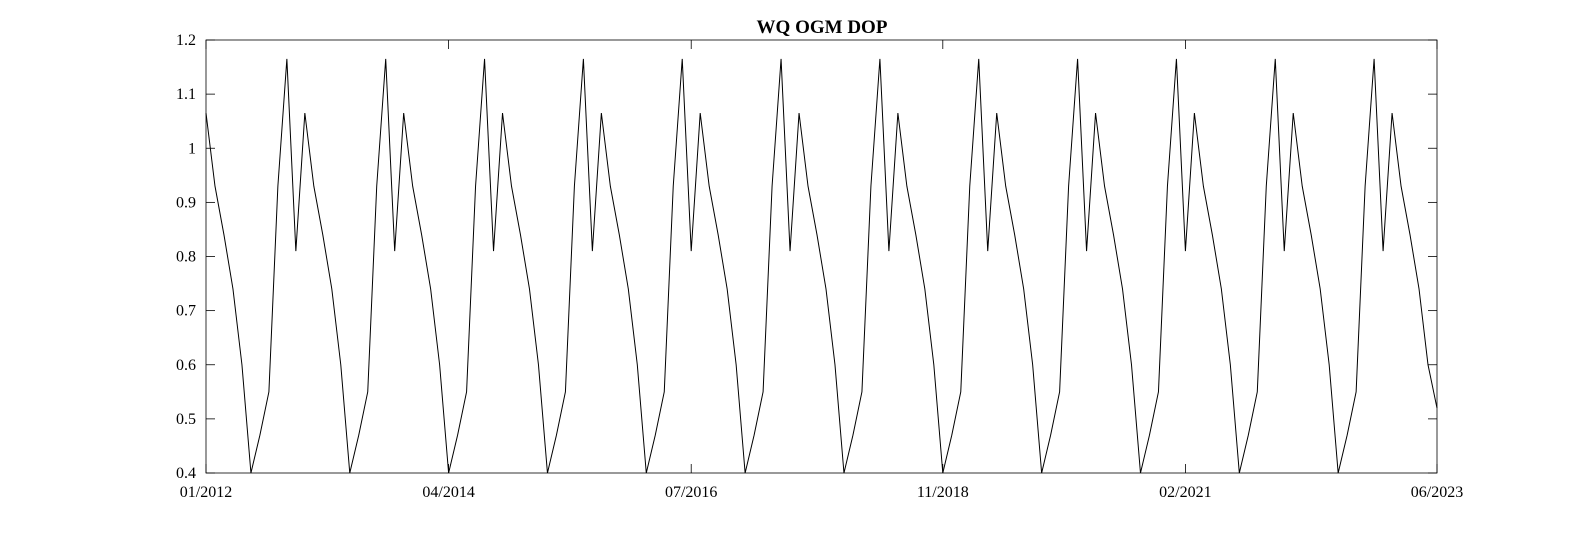 This screenshot has width=1591, height=537. I want to click on x-tick-label: 11/2018, so click(943, 492).